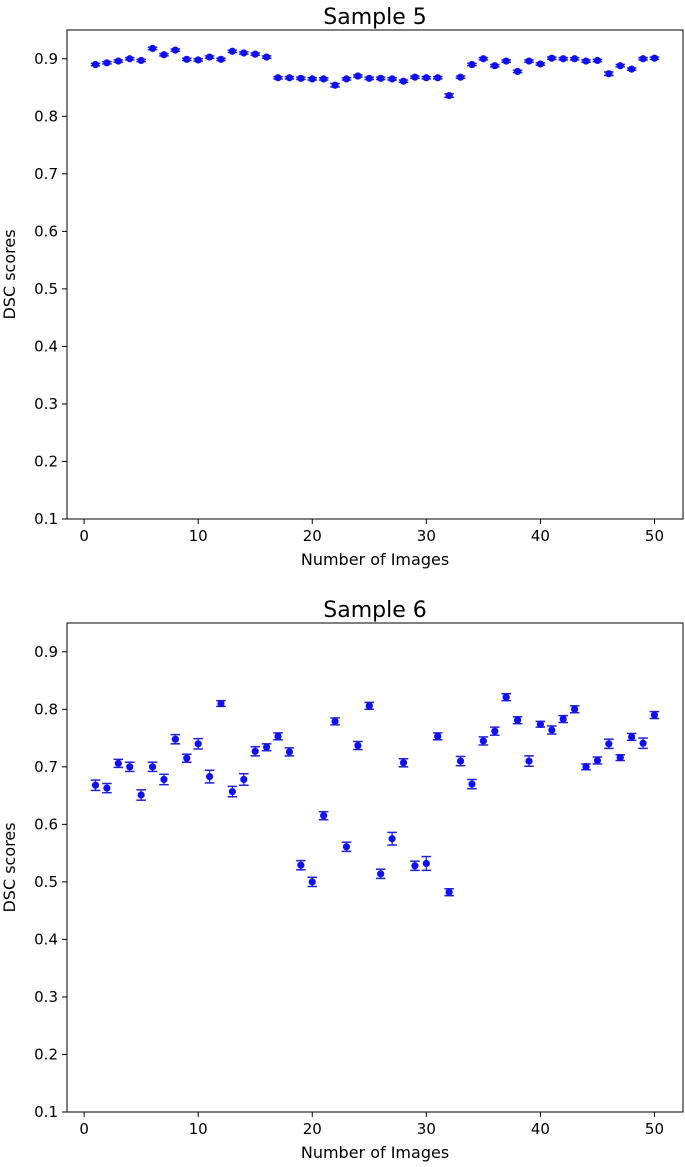 The width and height of the screenshot is (685, 1167). What do you see at coordinates (9, 274) in the screenshot?
I see `y-axis-label: DSC scores` at bounding box center [9, 274].